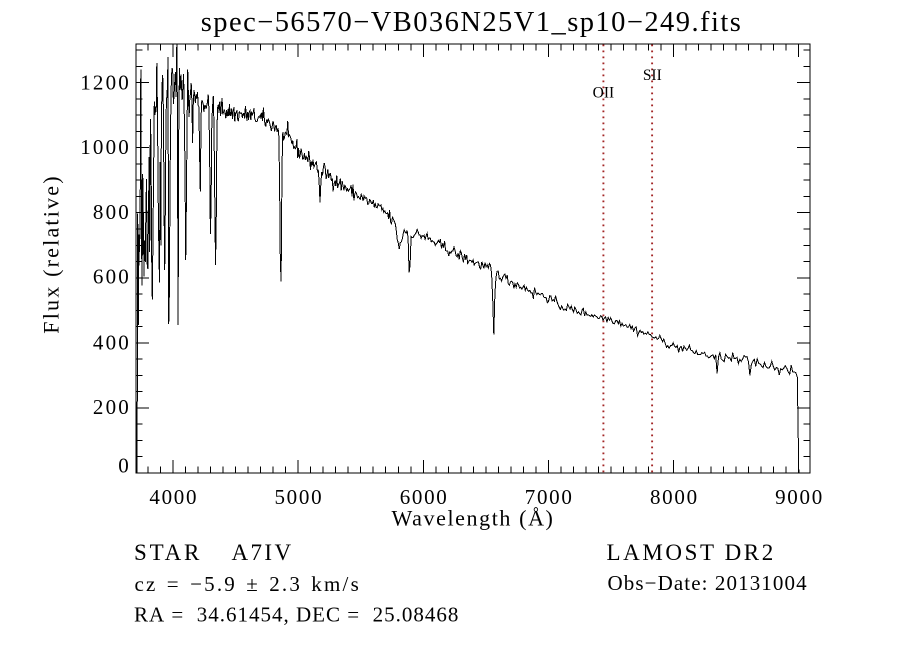  Describe the element at coordinates (799, 497) in the screenshot. I see `svg-text: 9000` at that location.